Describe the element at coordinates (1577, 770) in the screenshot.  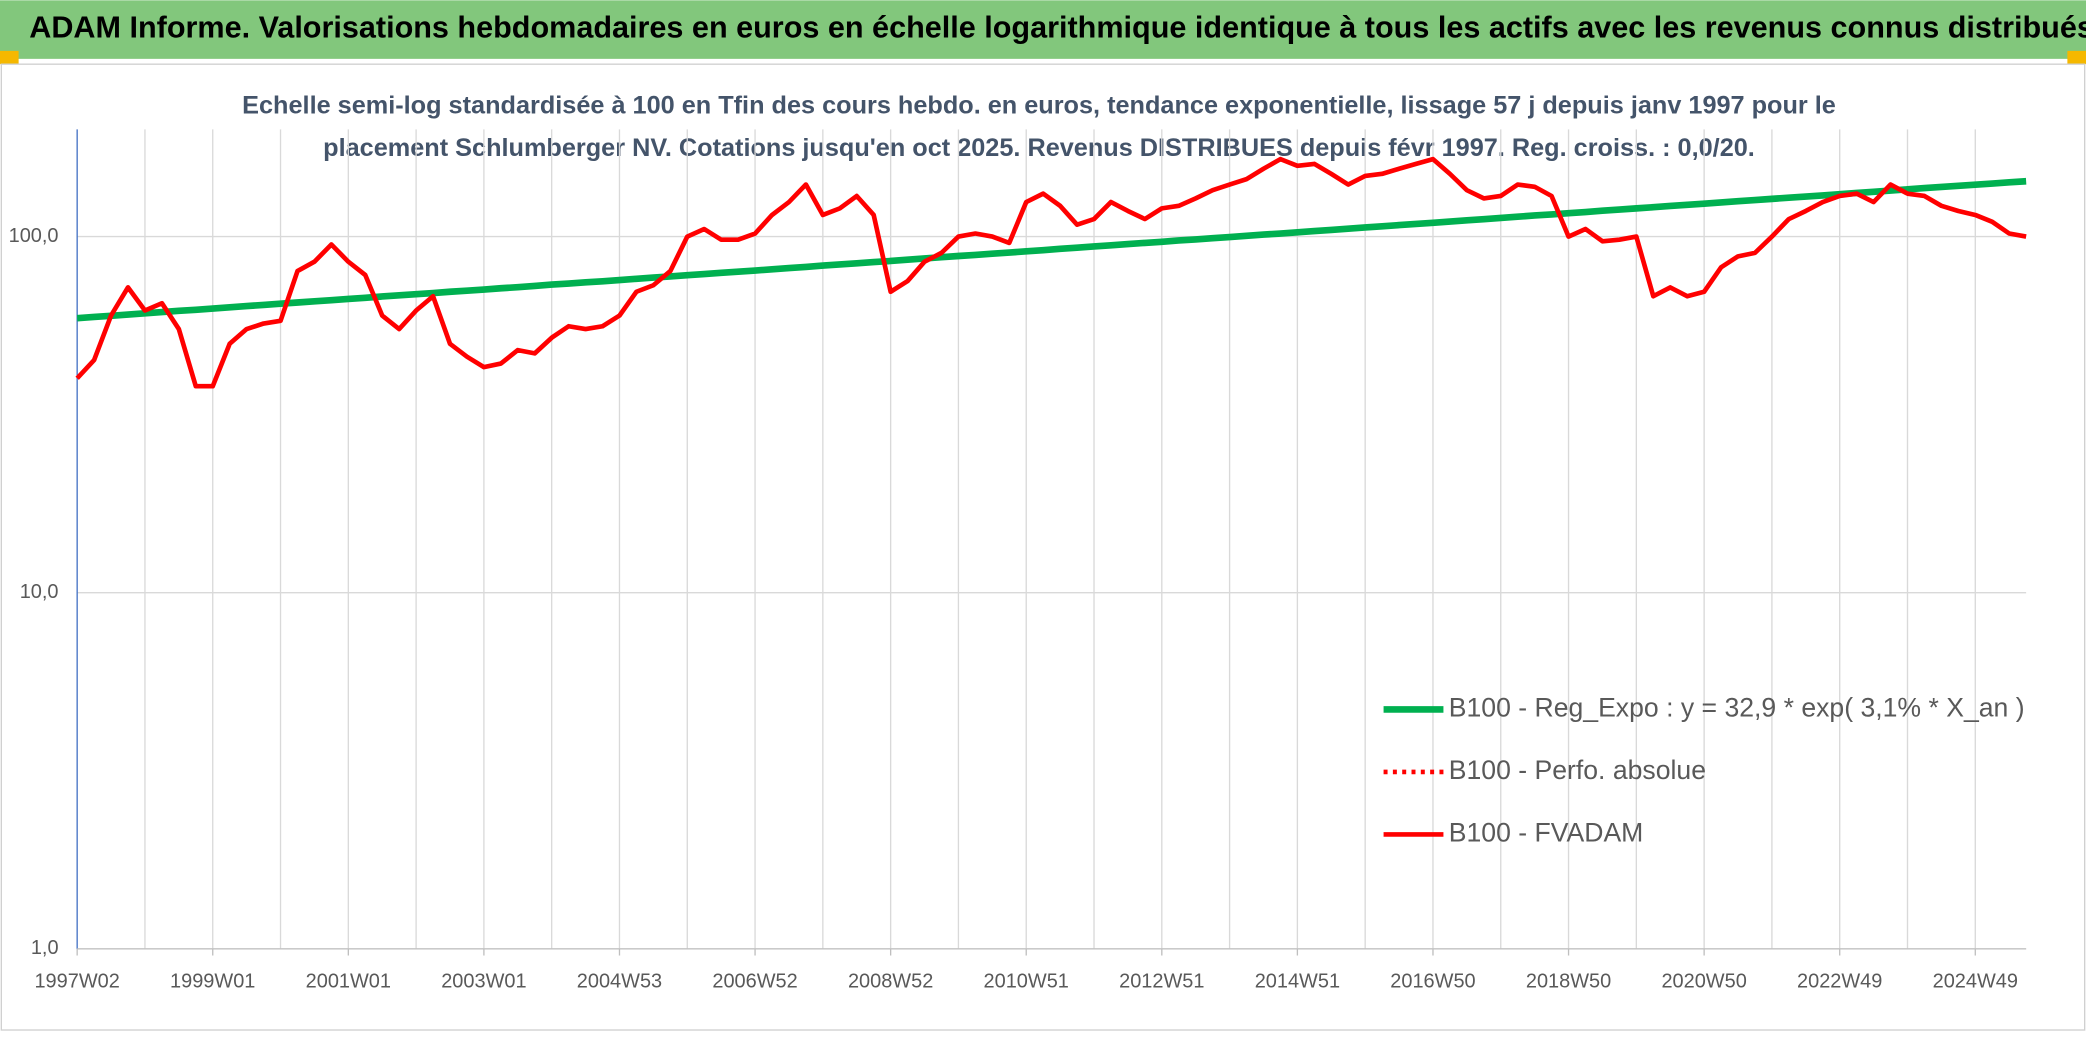
I see `legend-label: B100 - Perfo. absolue` at that location.